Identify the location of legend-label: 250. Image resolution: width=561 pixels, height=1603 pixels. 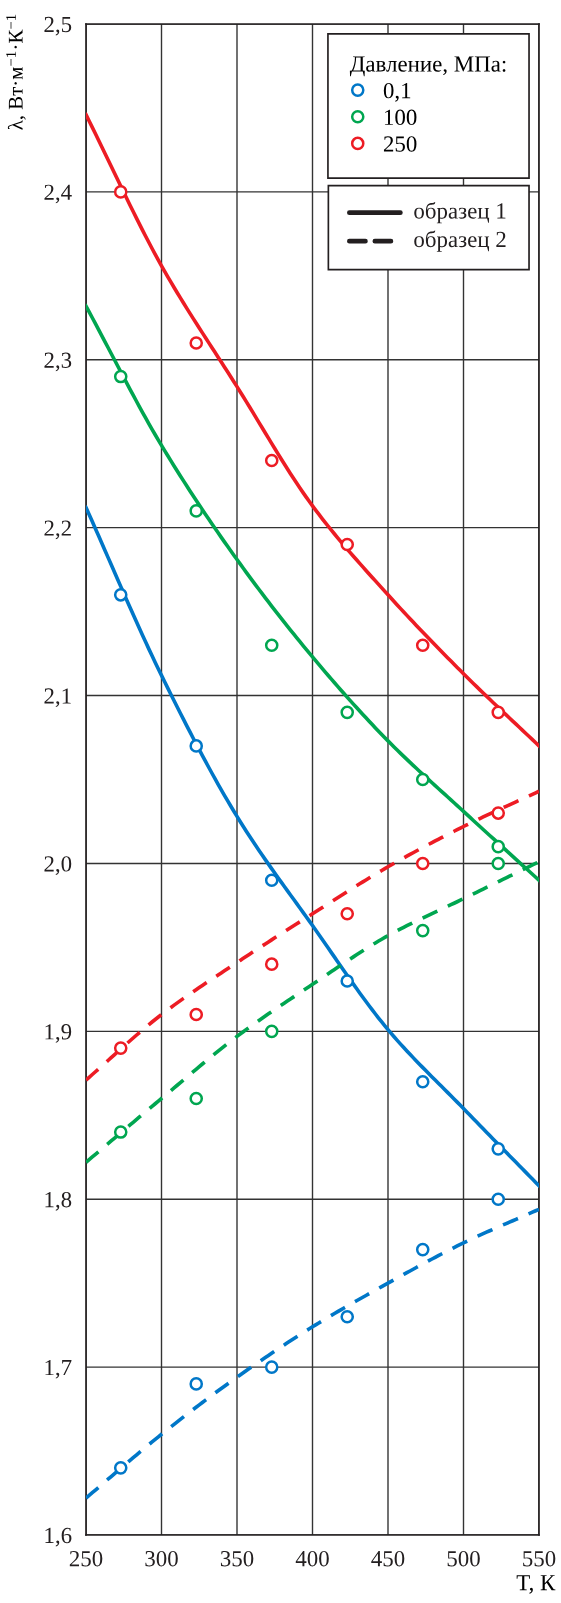
(400, 144).